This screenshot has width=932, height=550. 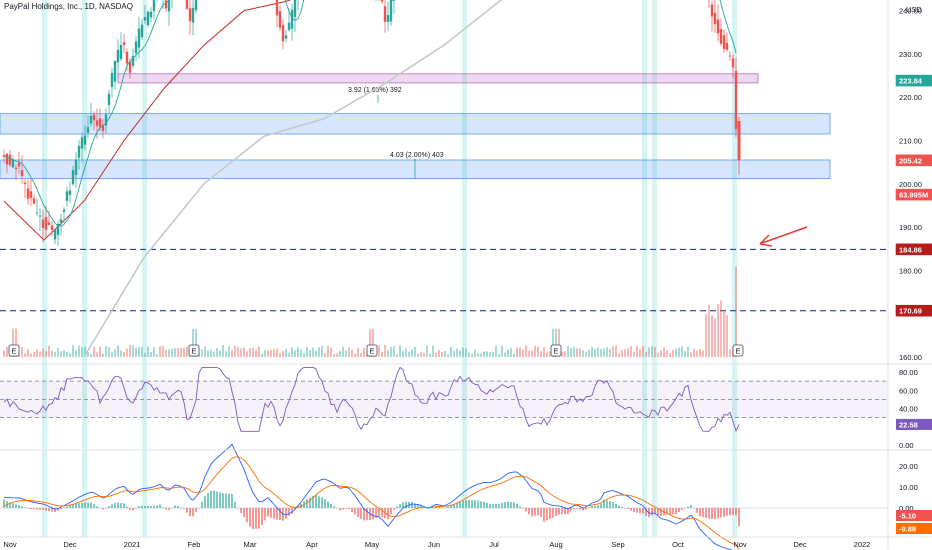 I want to click on time-tick-label: May, so click(x=372, y=544).